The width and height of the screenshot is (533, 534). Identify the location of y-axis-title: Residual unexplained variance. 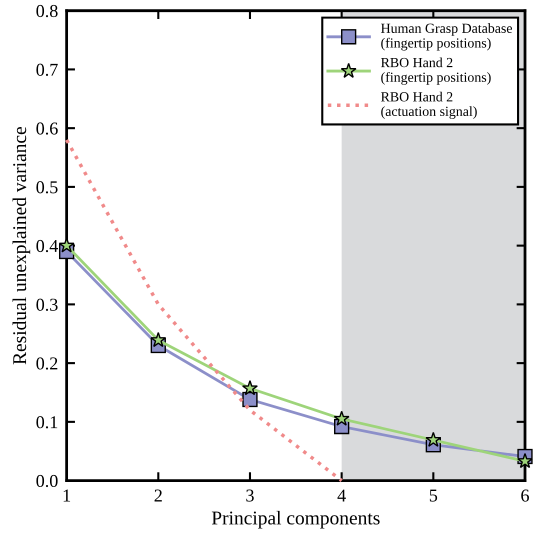
(21, 245).